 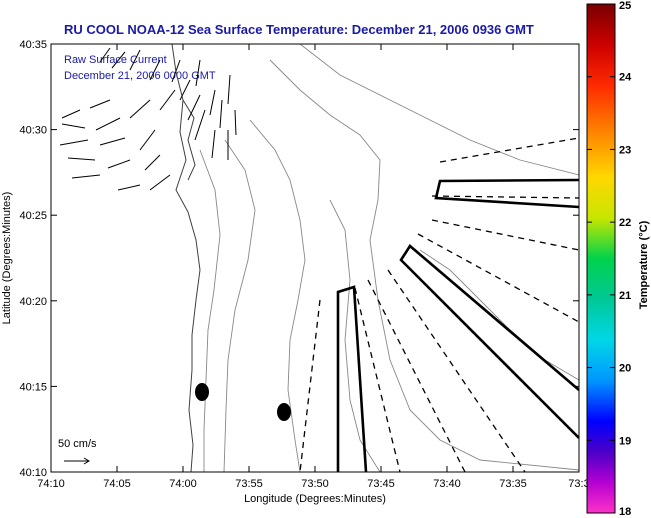 I want to click on colorbar-tick-label: 24, so click(x=625, y=78).